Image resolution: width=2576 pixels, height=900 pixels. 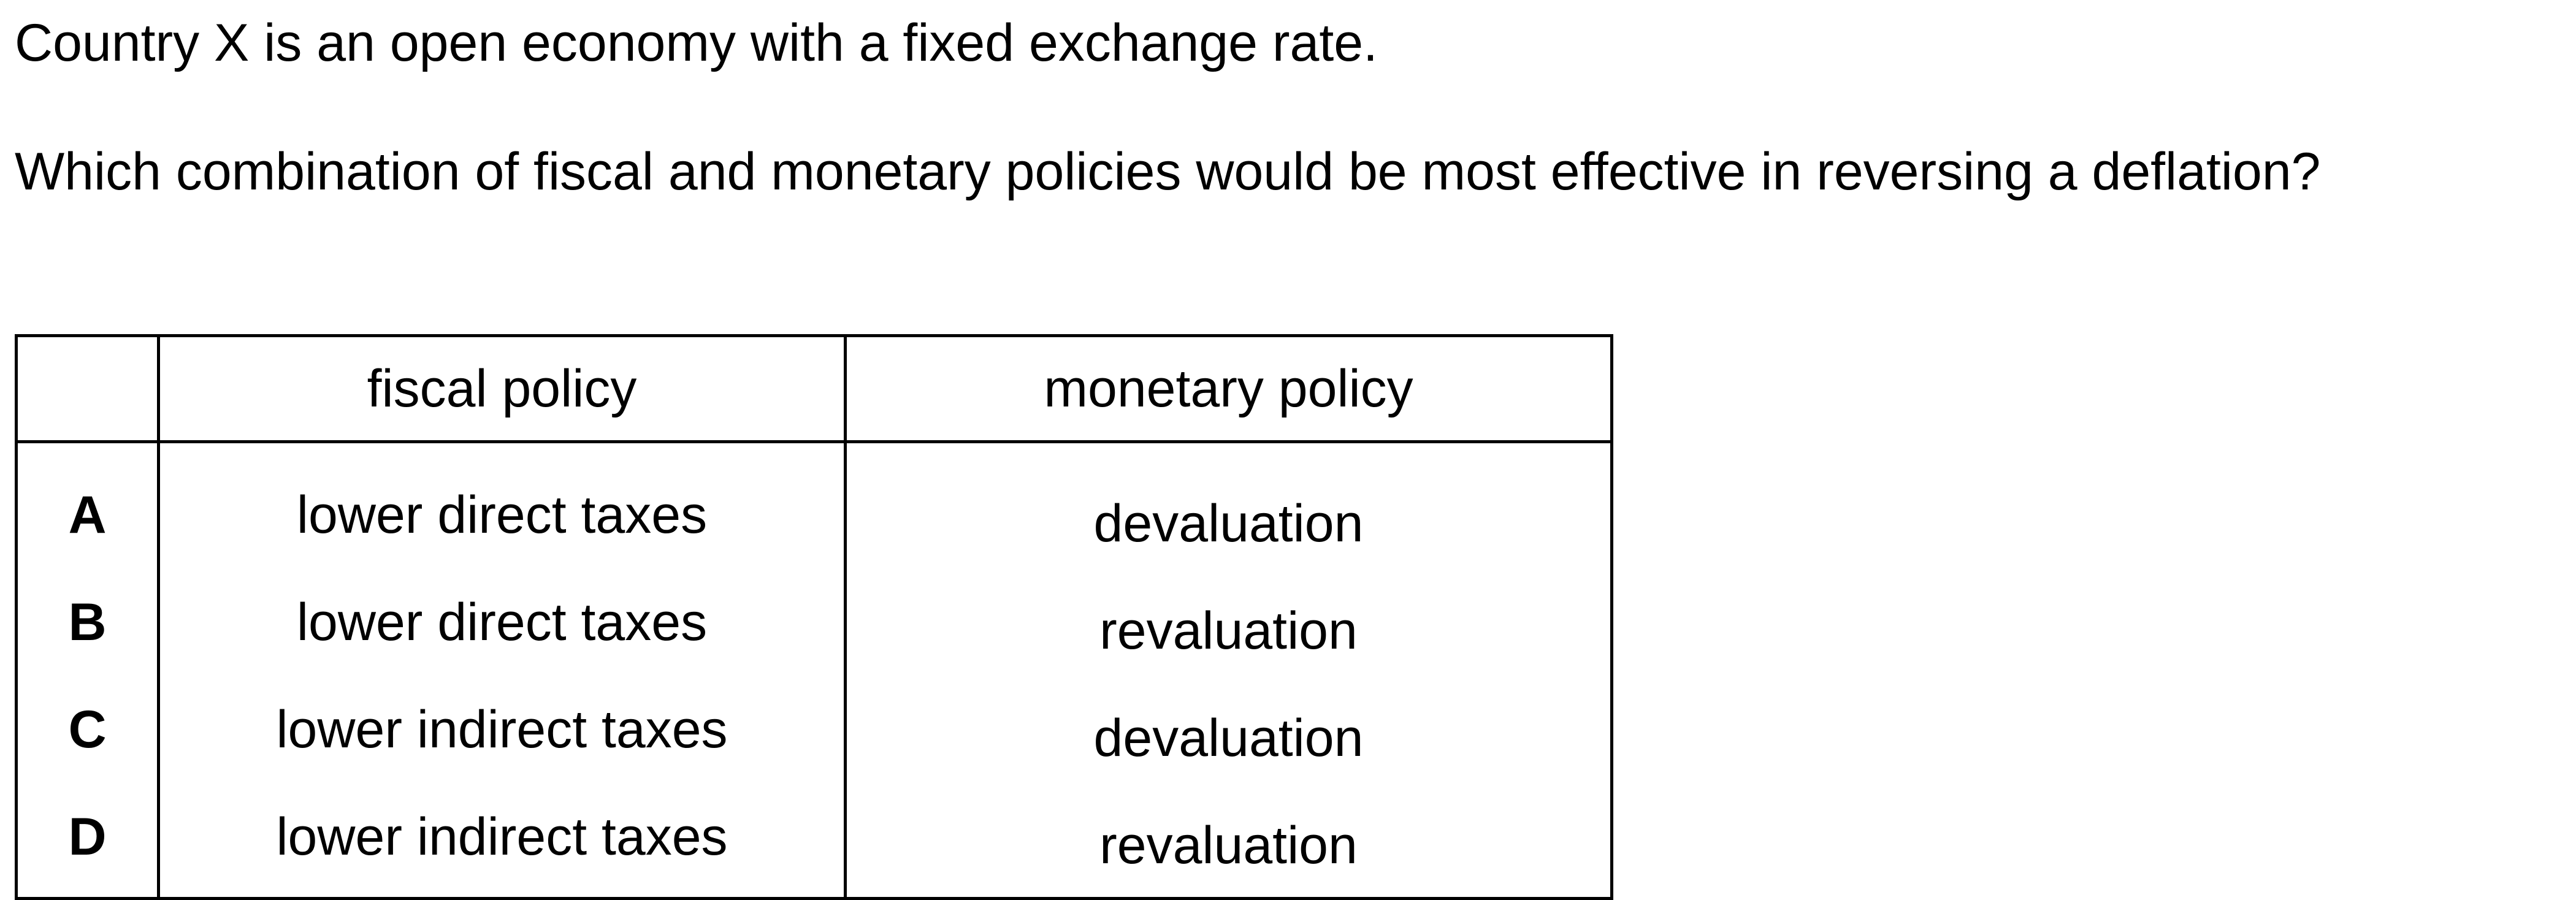 What do you see at coordinates (502, 388) in the screenshot?
I see `header-fiscal-policy: fiscal policy` at bounding box center [502, 388].